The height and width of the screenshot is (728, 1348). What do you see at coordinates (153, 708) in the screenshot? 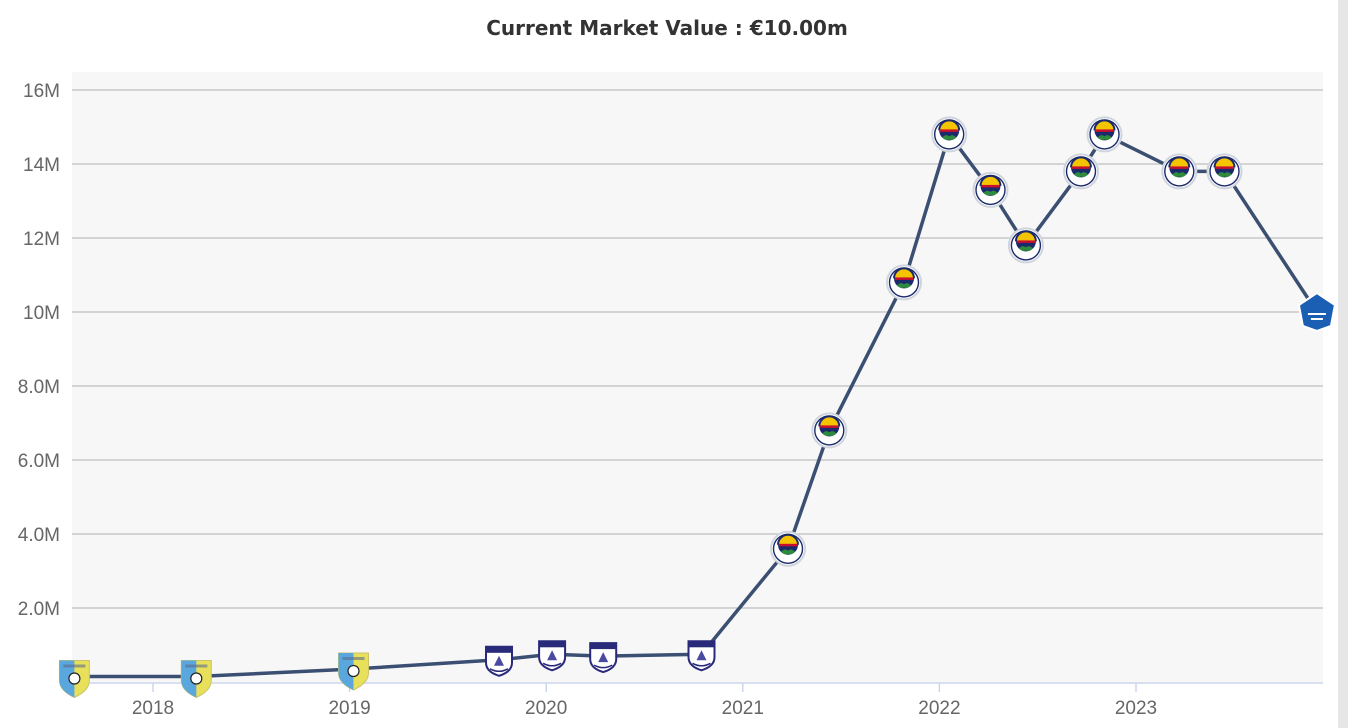
I see `x-tick-label: 2018` at bounding box center [153, 708].